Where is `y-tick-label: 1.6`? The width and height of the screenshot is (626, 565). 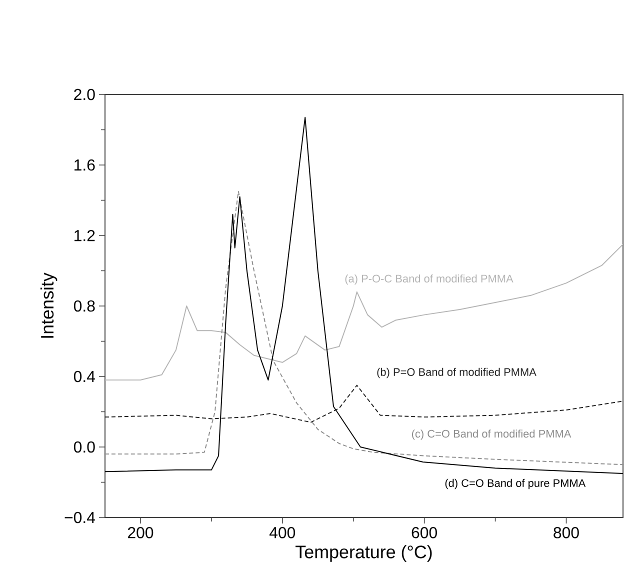 y-tick-label: 1.6 is located at coordinates (84, 165).